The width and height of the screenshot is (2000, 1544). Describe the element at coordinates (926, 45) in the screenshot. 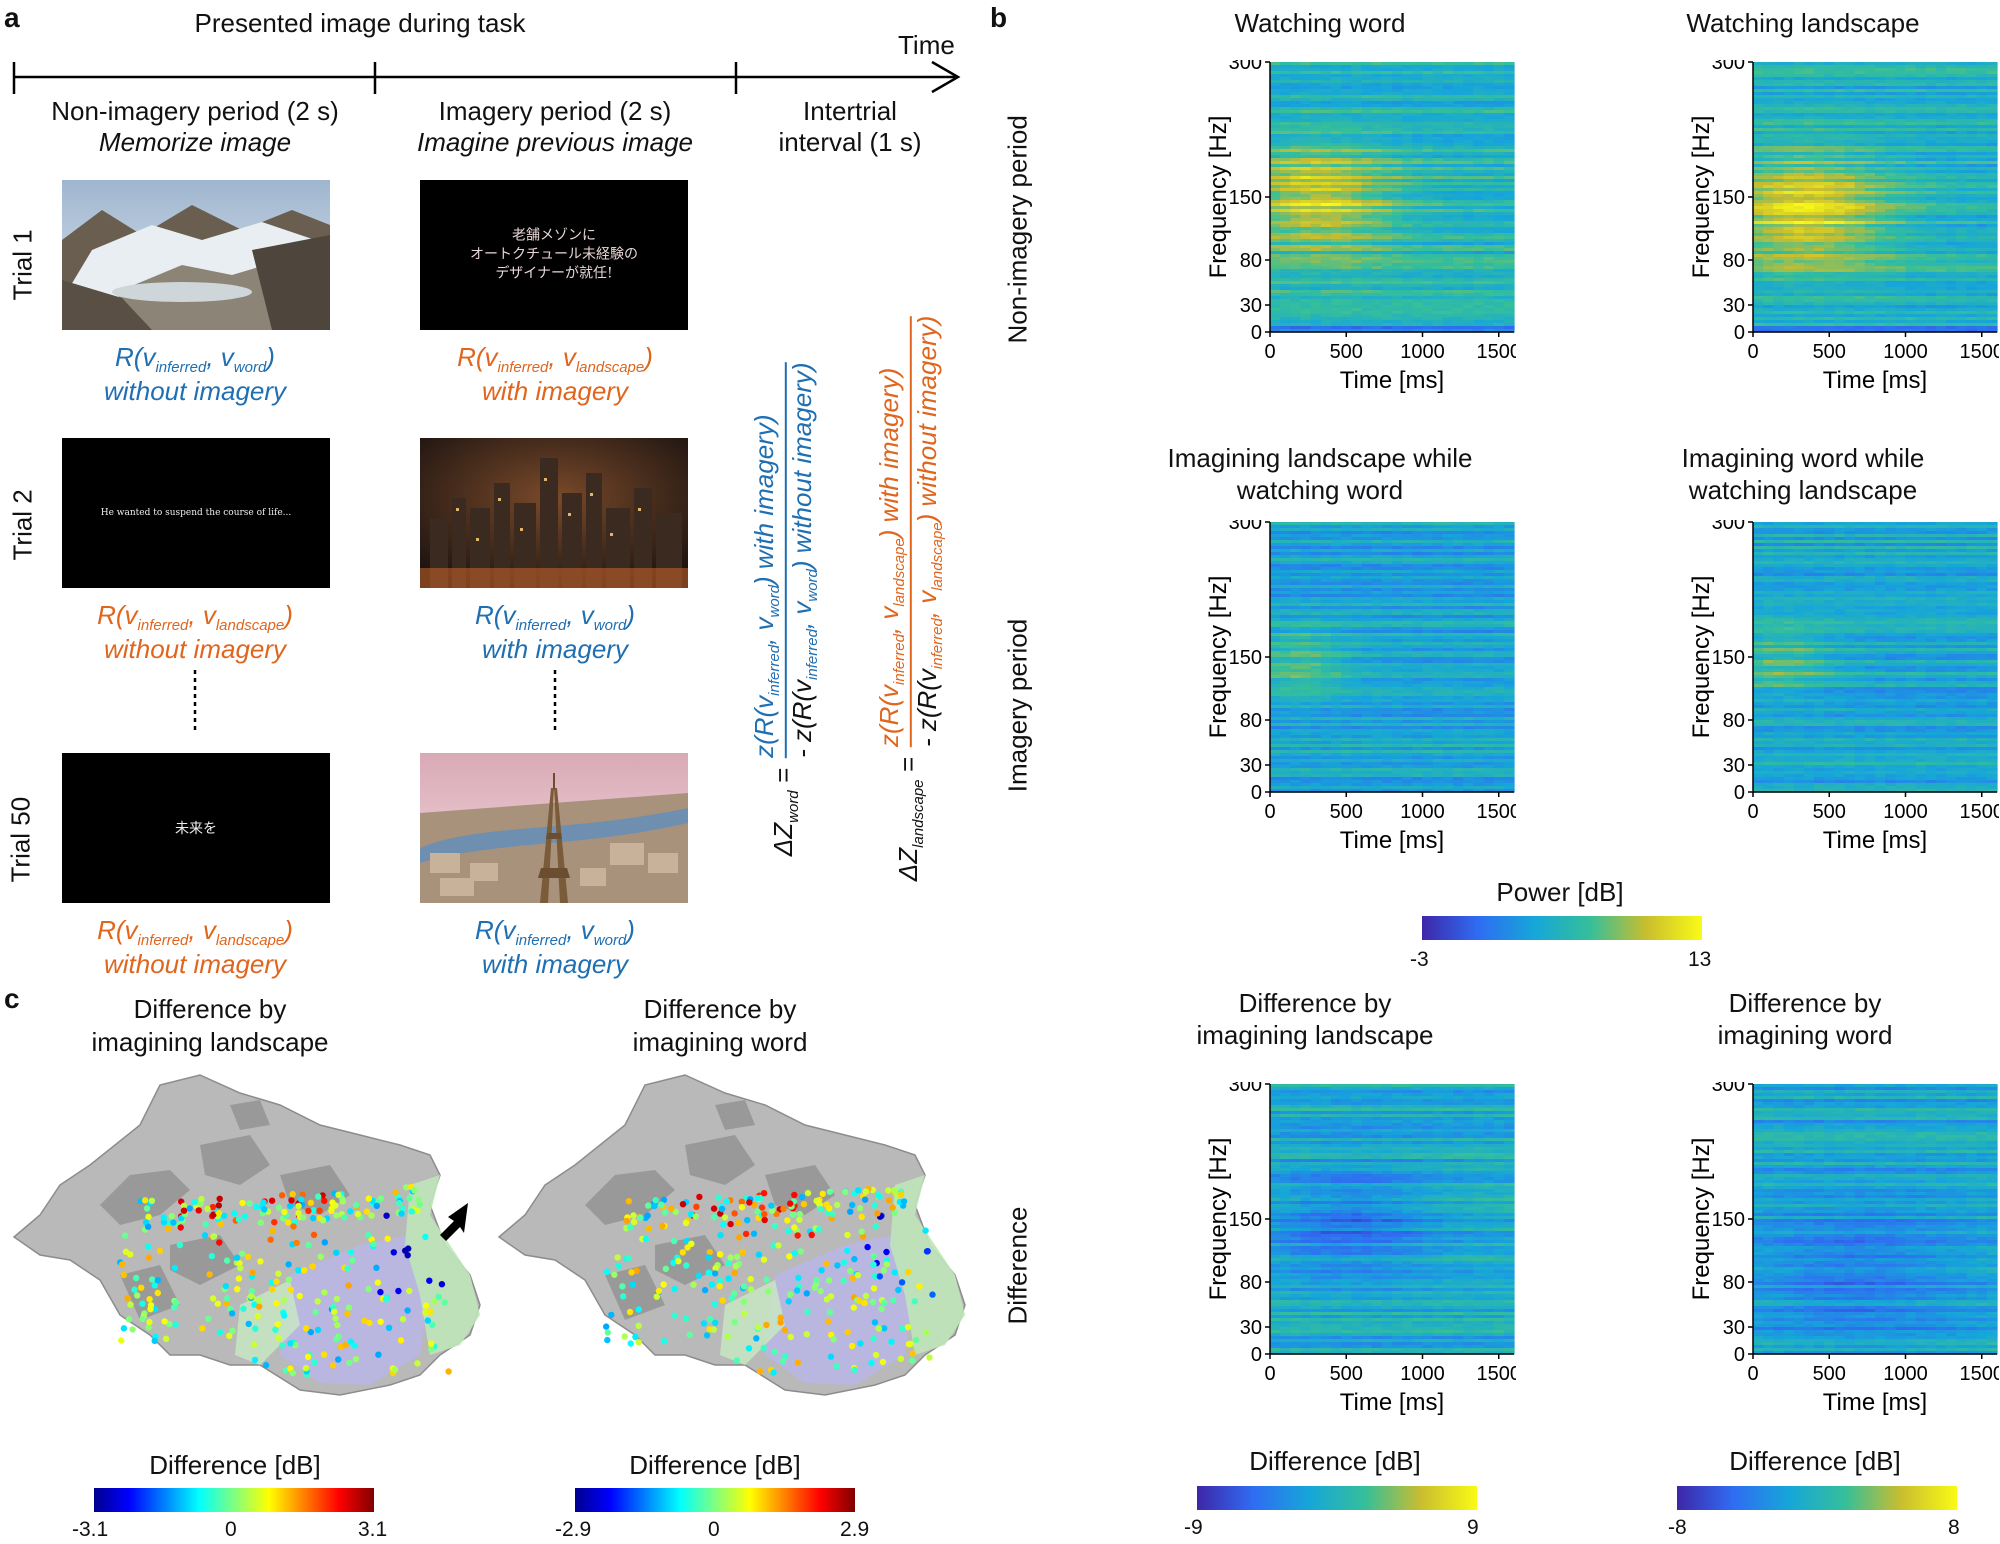

I see `time-axis-label: Time` at that location.